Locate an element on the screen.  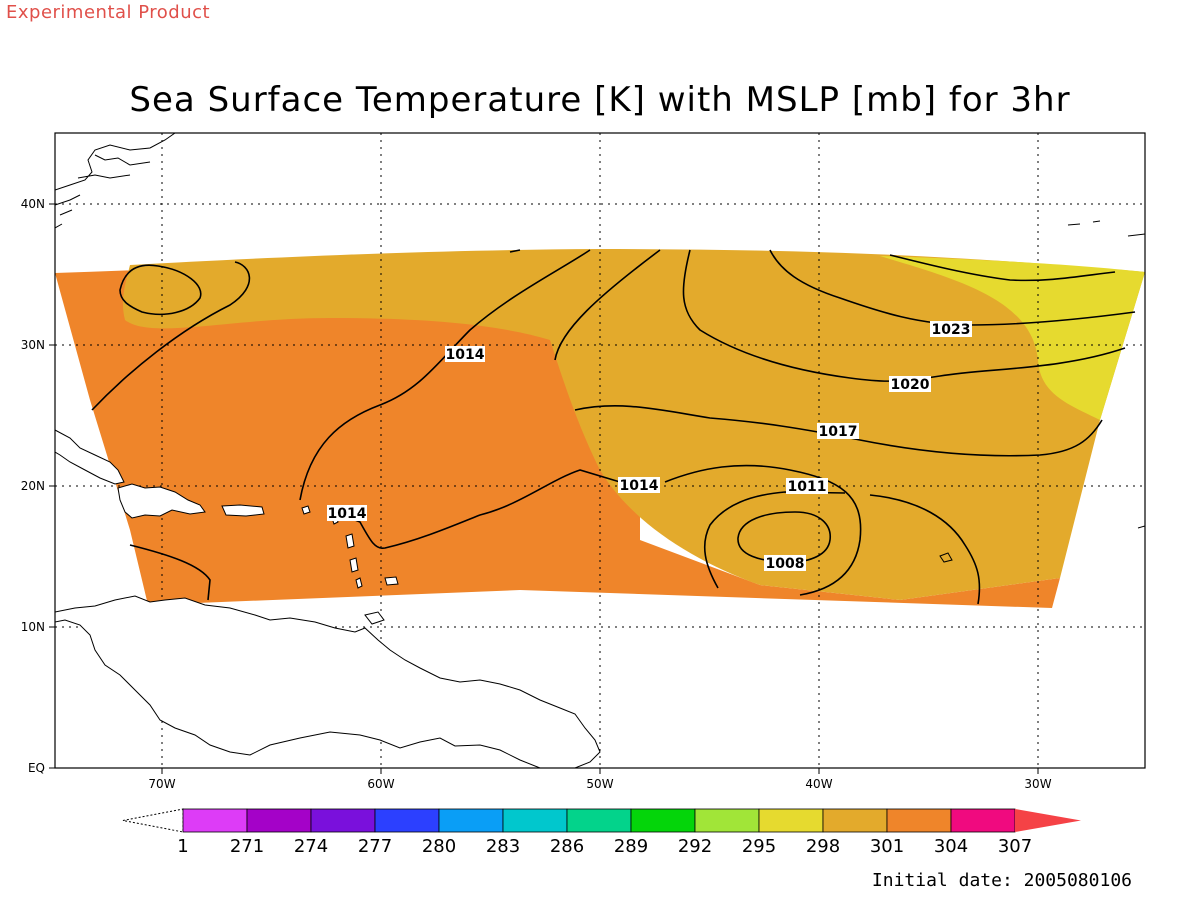
contour-label-text: 1020 is located at coordinates (910, 385).